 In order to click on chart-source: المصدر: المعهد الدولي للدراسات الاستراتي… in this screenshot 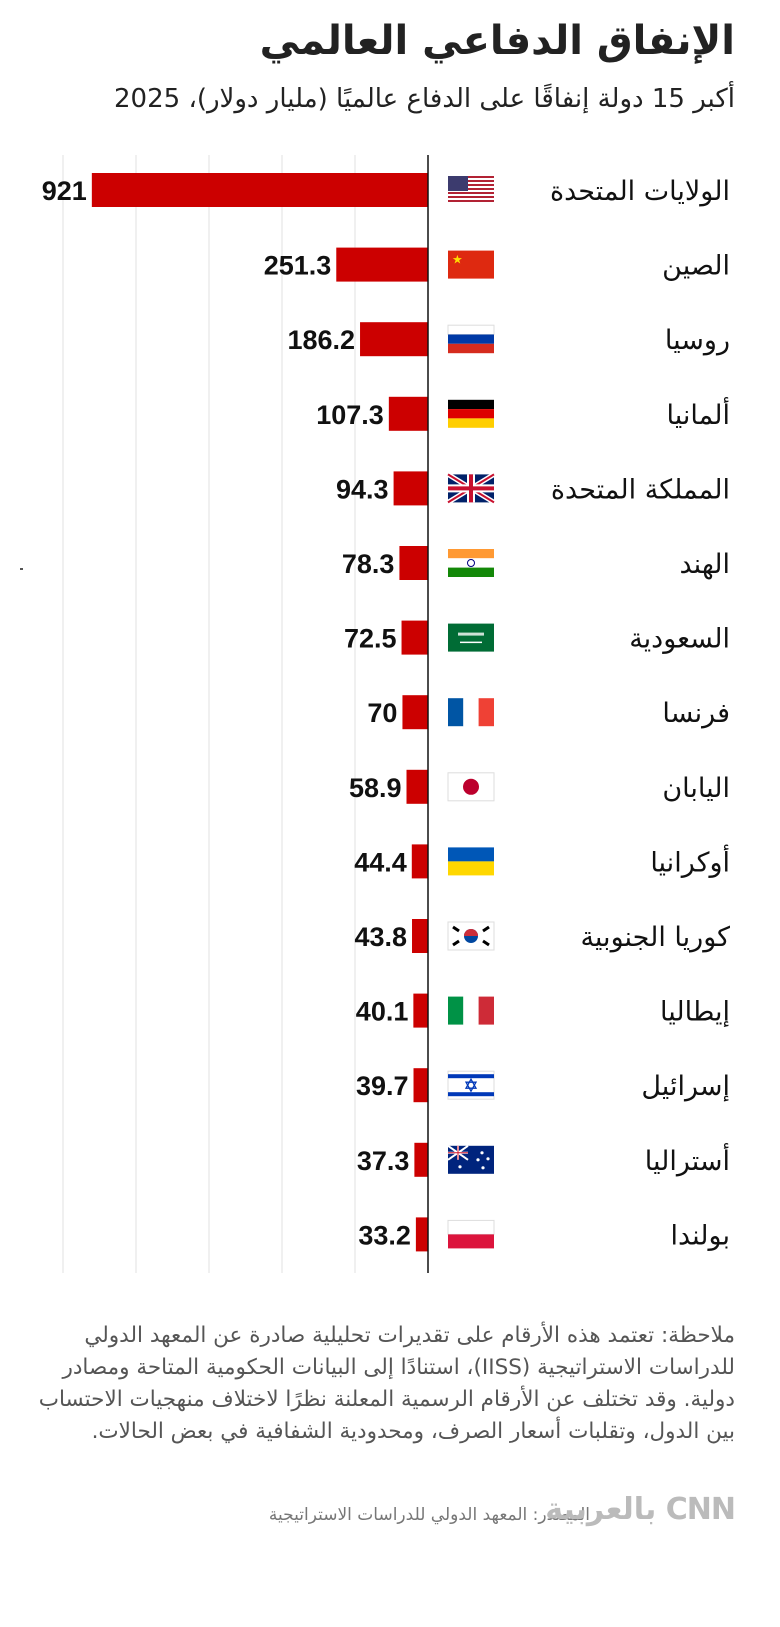, I will do `click(429, 1515)`.